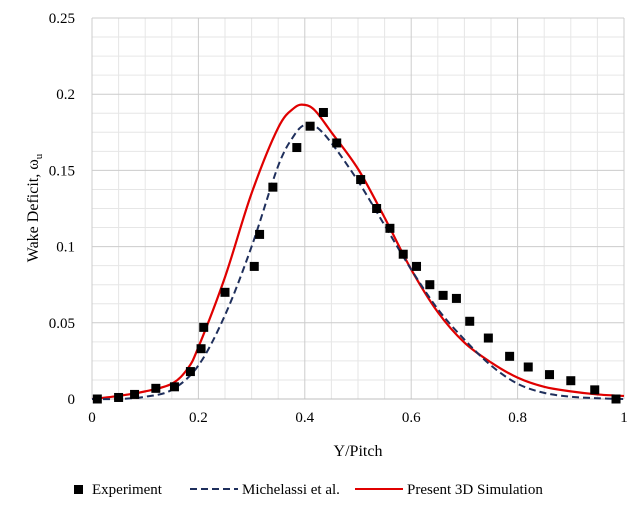 Image resolution: width=632 pixels, height=506 pixels. Describe the element at coordinates (62, 19) in the screenshot. I see `y-tick-label: 0.25` at that location.